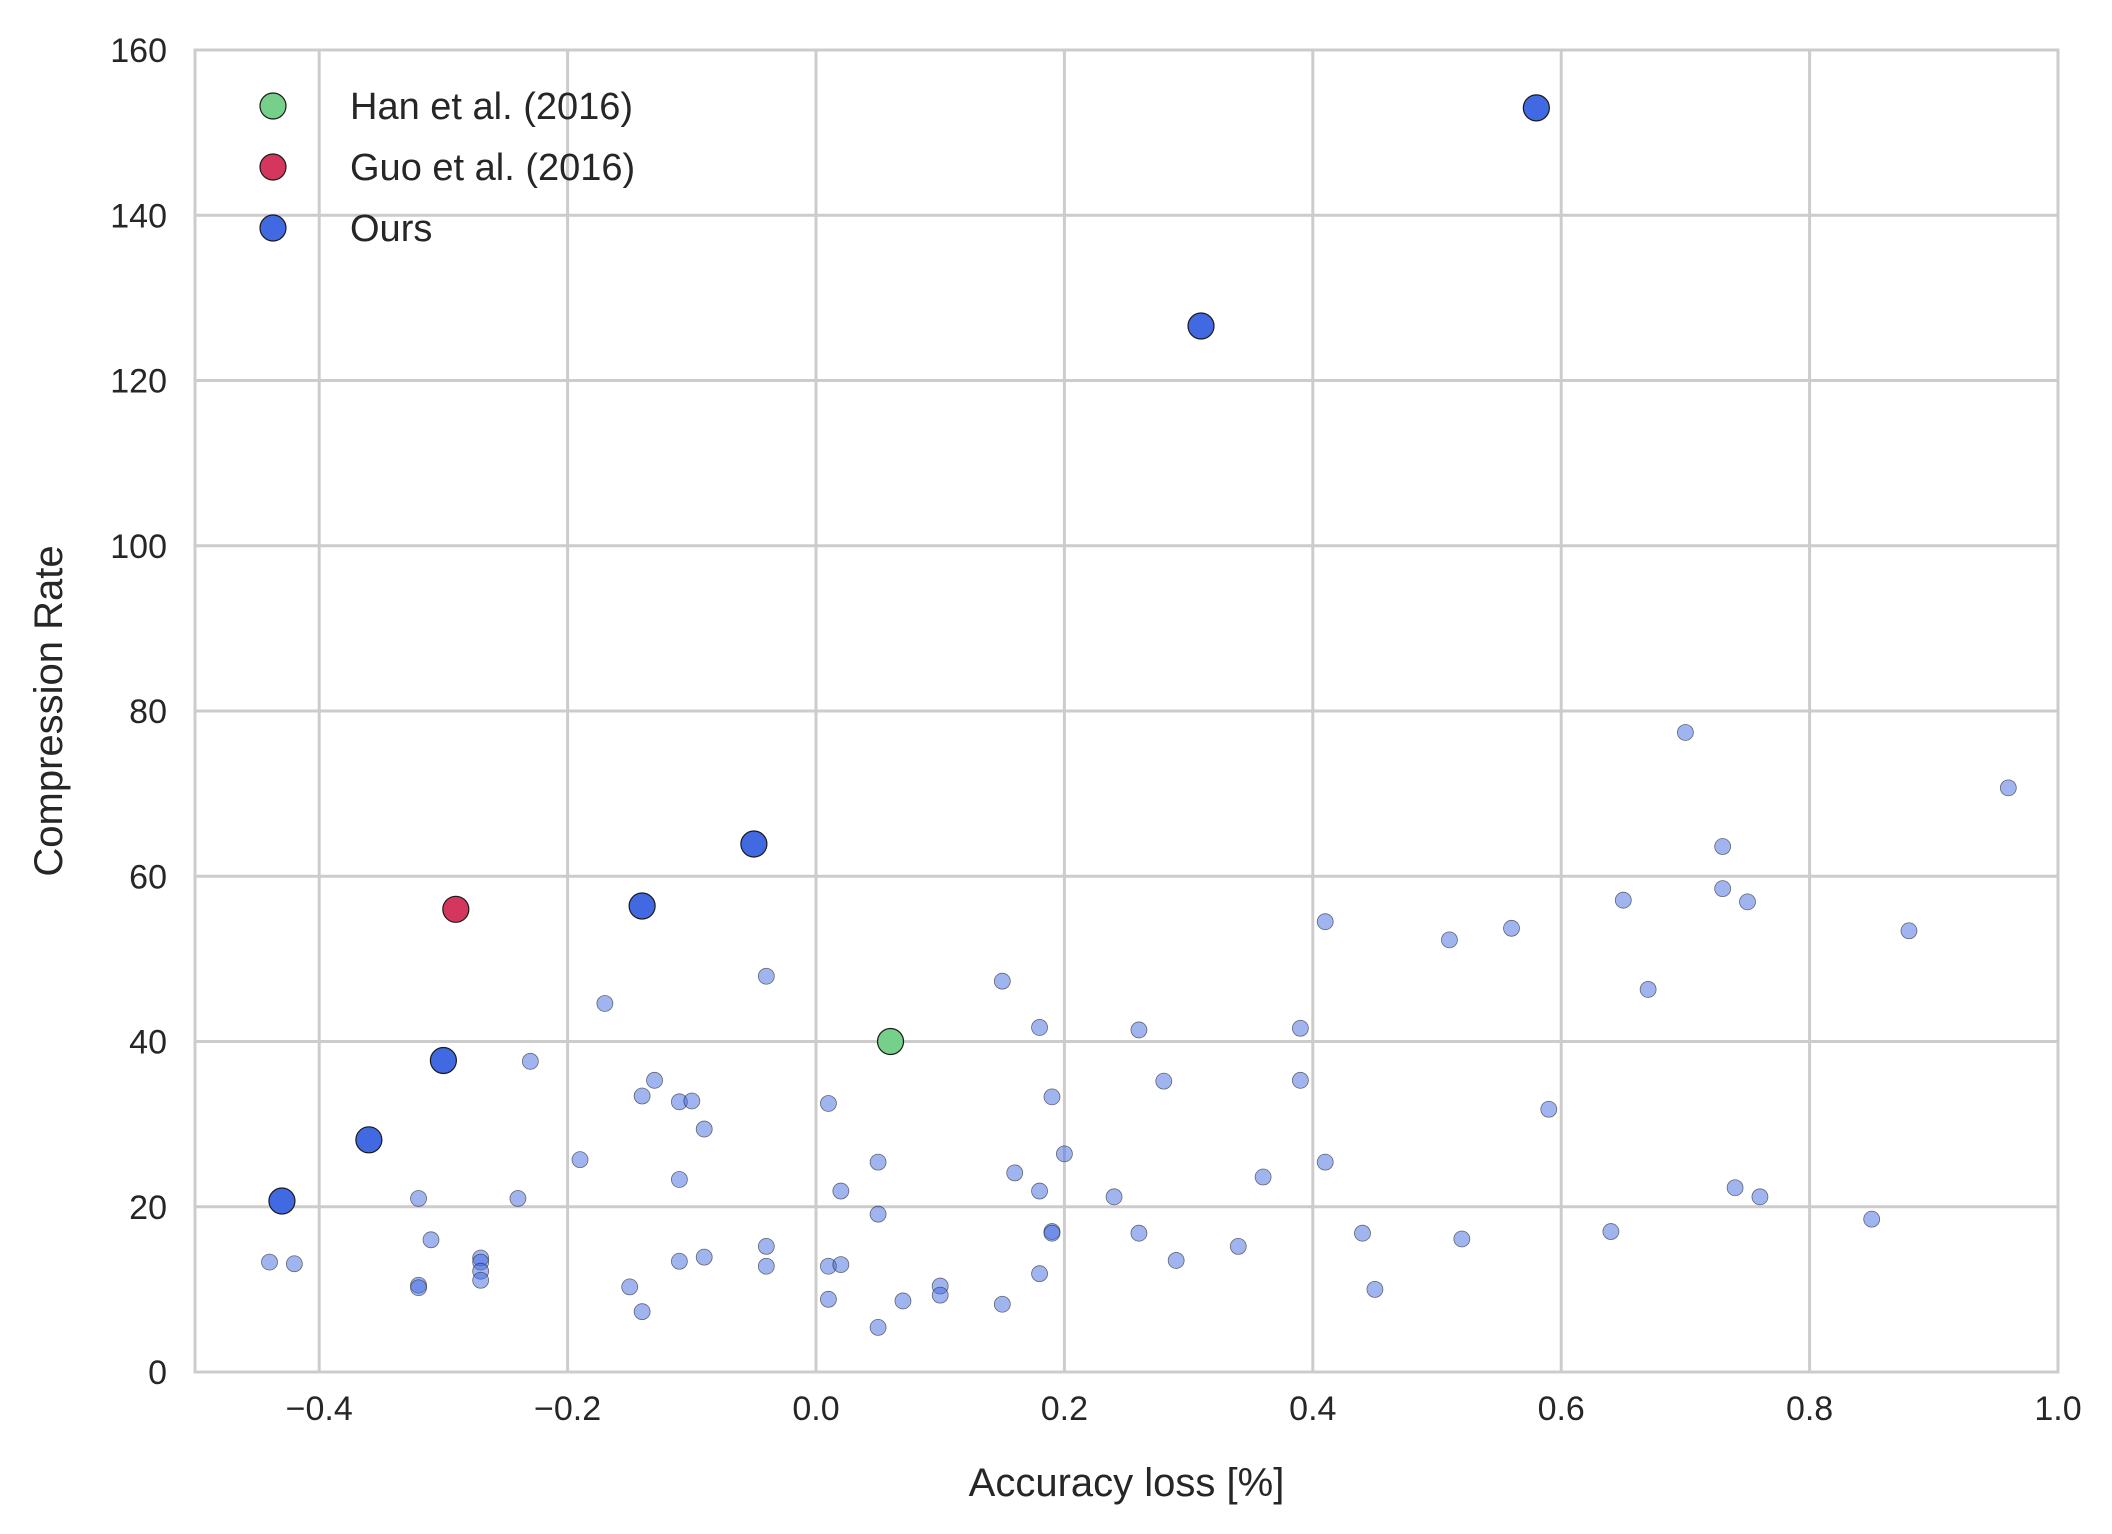 The image size is (2112, 1534). What do you see at coordinates (138, 216) in the screenshot?
I see `y-tick-label: 140` at bounding box center [138, 216].